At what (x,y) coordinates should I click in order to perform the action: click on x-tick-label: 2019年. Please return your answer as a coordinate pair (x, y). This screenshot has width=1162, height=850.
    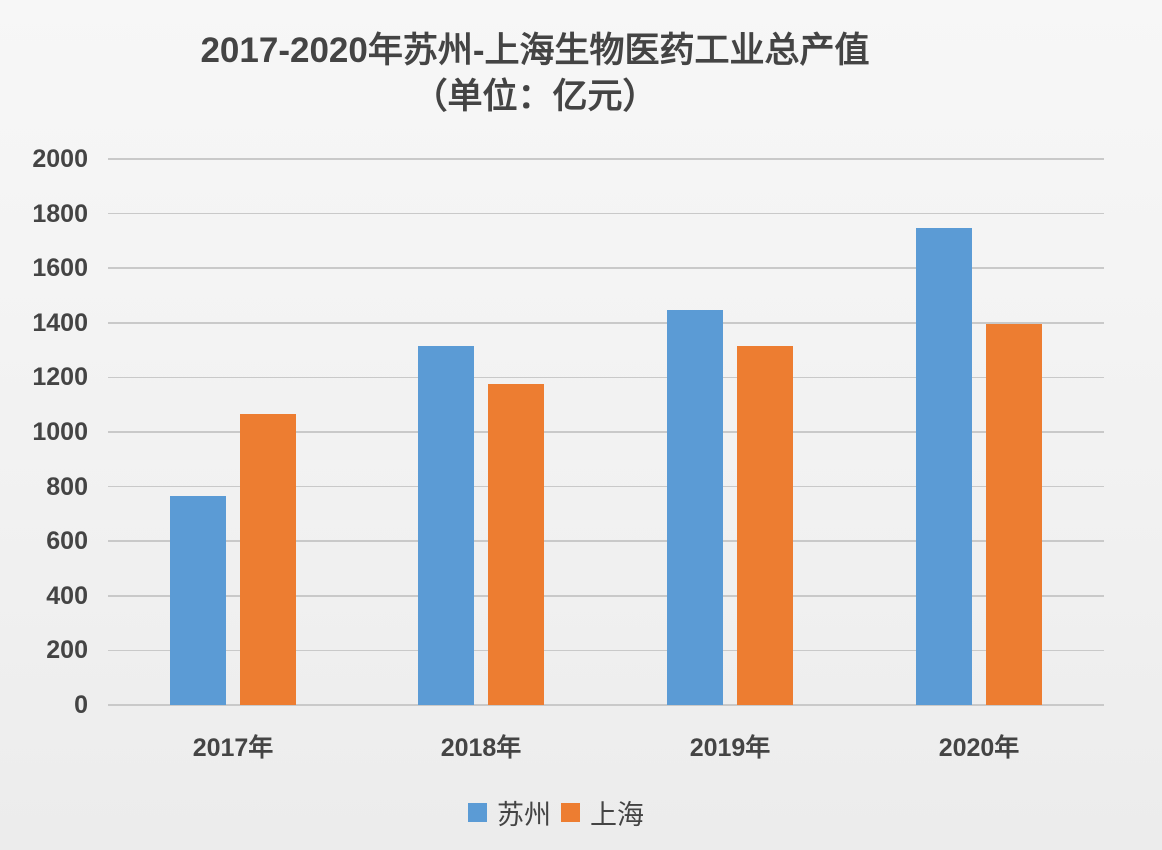
    Looking at the image, I should click on (730, 748).